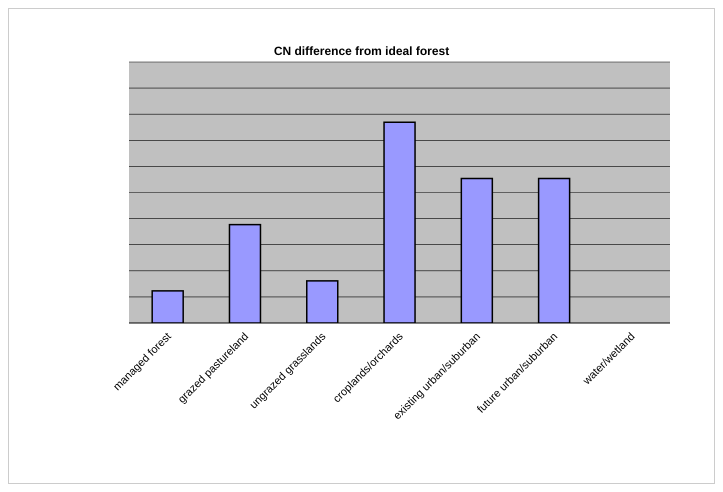 The height and width of the screenshot is (492, 723). What do you see at coordinates (361, 51) in the screenshot?
I see `chart-title: CN difference from ideal forest` at bounding box center [361, 51].